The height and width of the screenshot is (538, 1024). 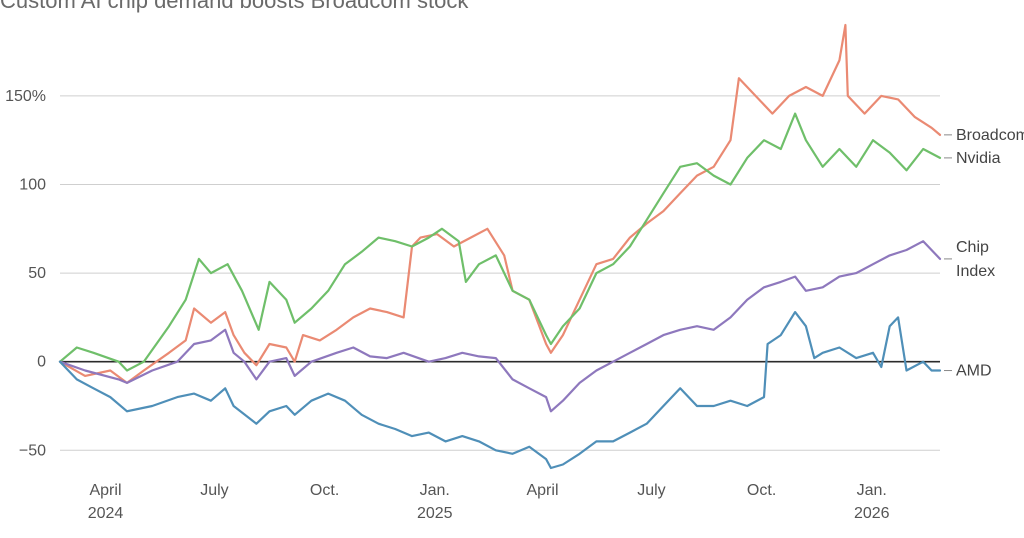 What do you see at coordinates (972, 247) in the screenshot?
I see `series-label: Chip` at bounding box center [972, 247].